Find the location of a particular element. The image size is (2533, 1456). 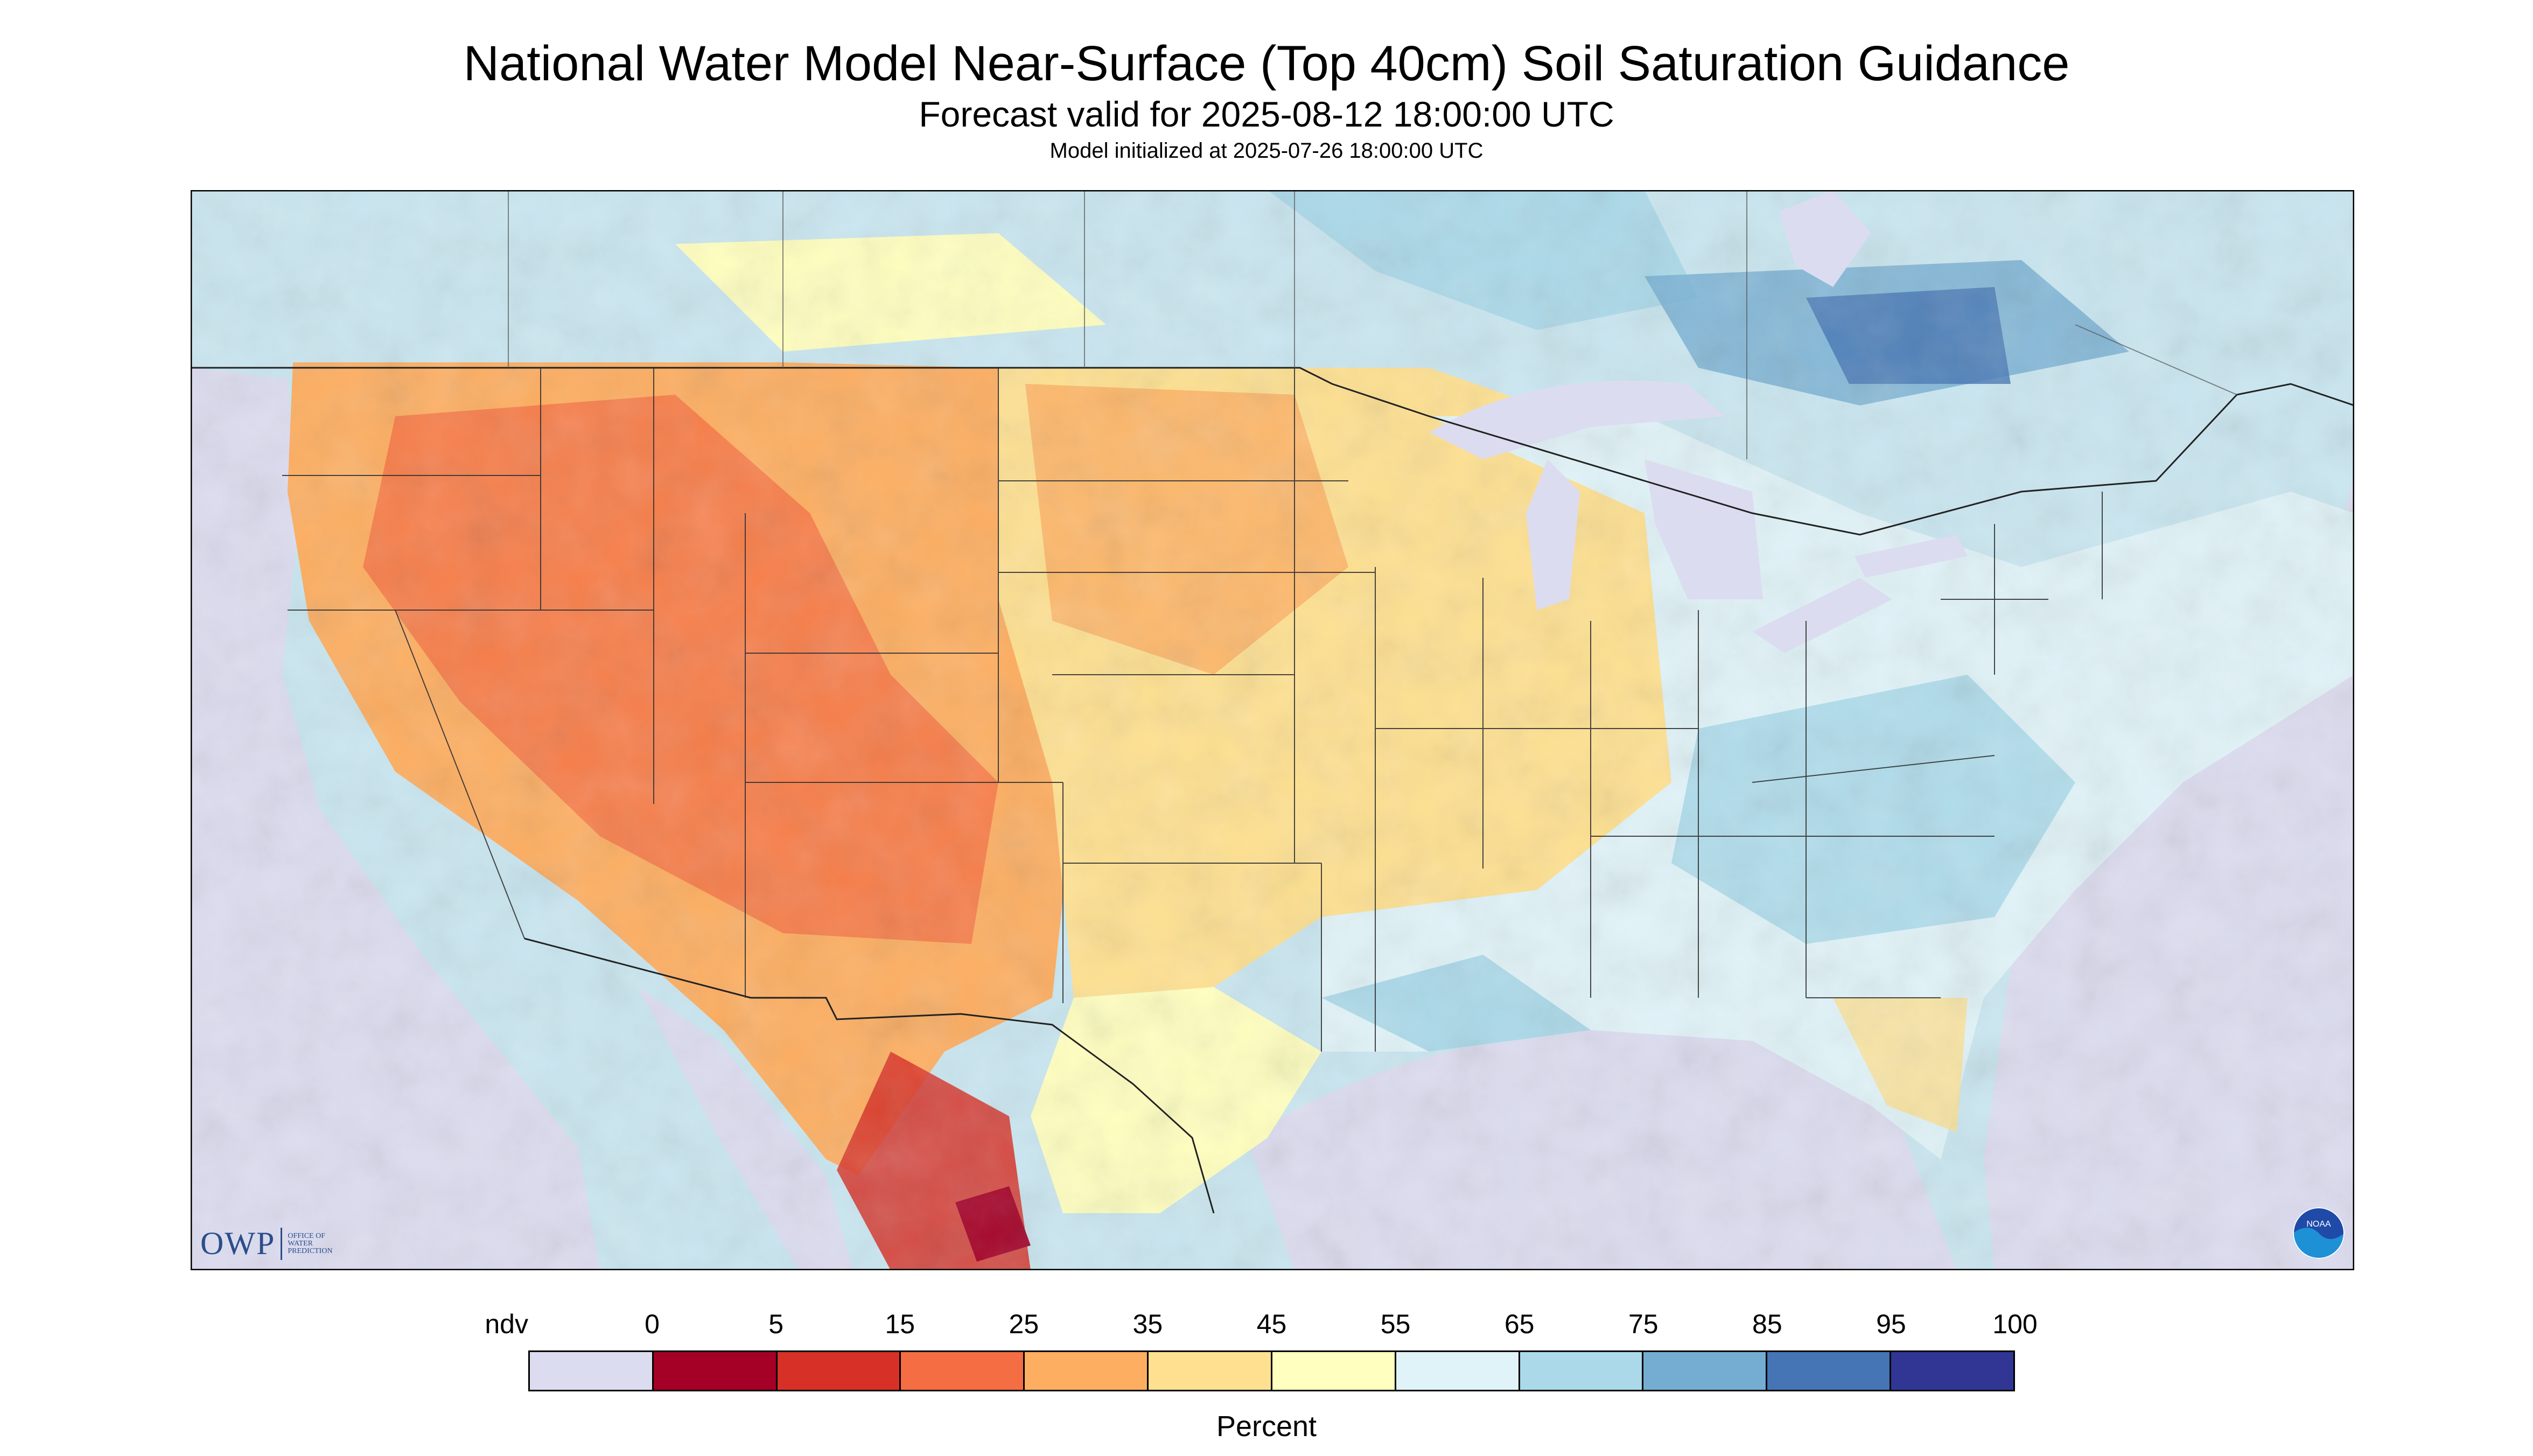

owp-logo-caption: OFFICE OF WATER PREDICTION is located at coordinates (311, 1243).